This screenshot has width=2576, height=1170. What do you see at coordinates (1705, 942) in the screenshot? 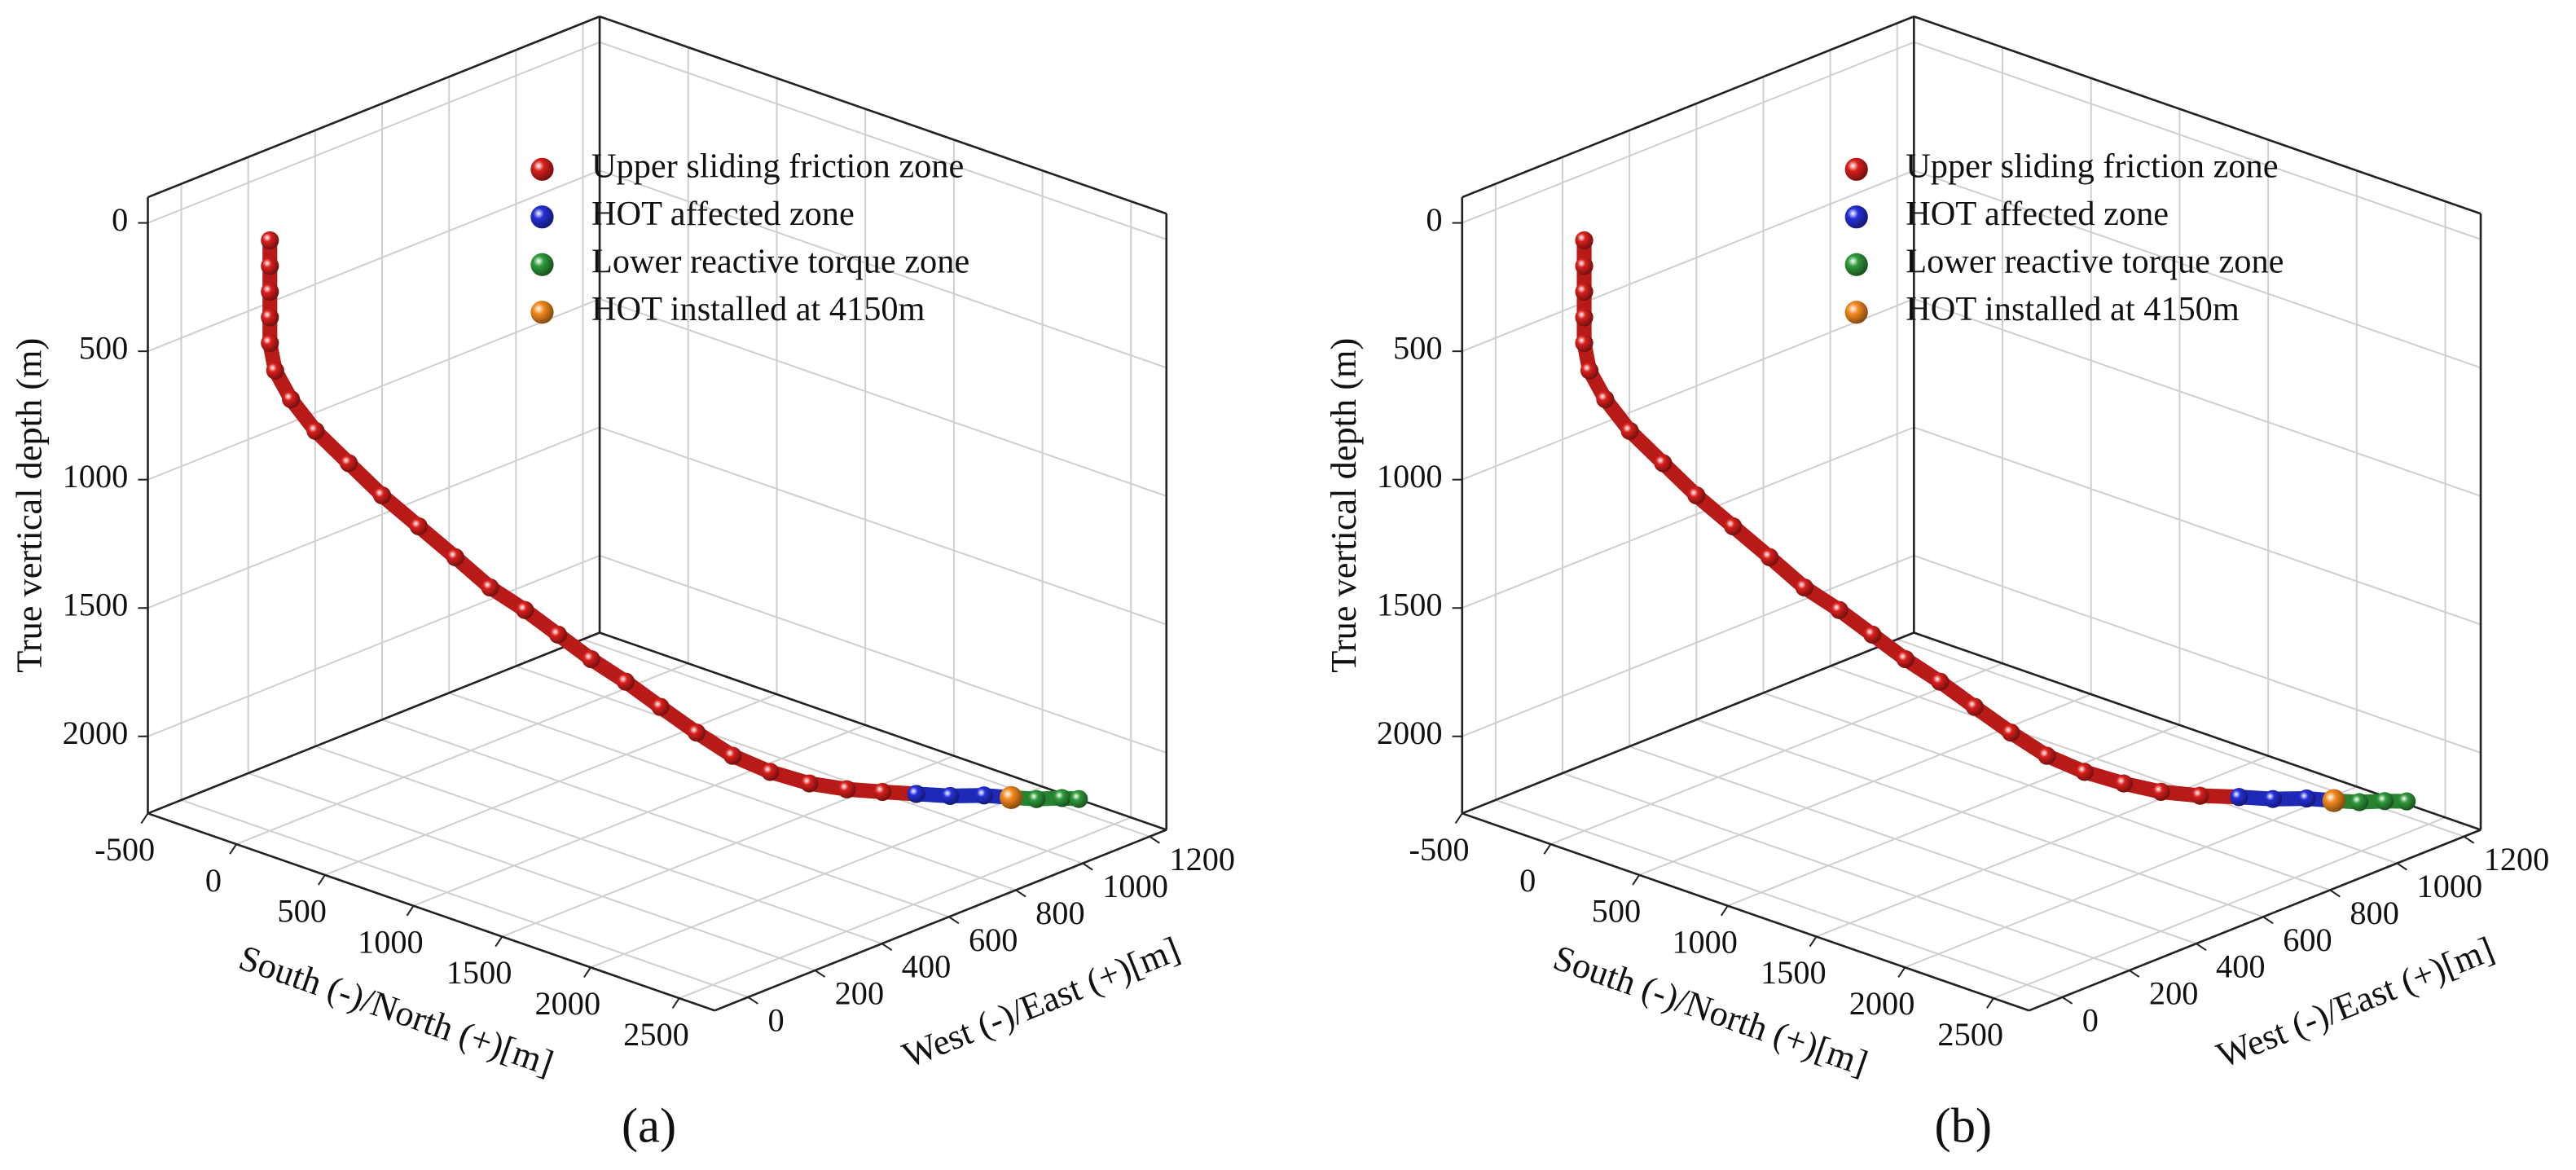
I see `x-tick-label: 1000` at bounding box center [1705, 942].